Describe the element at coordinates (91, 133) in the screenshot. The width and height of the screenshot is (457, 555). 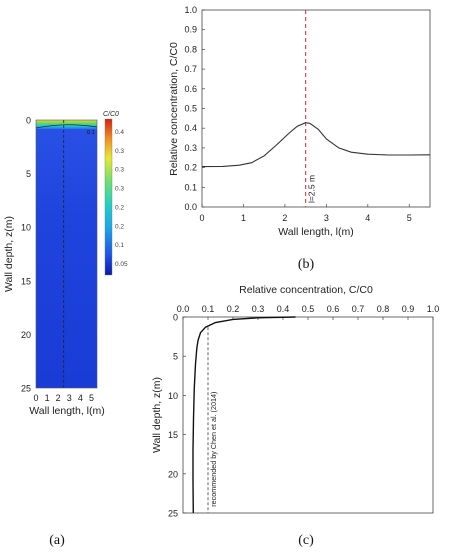
I see `heatmap-contour-label: 0.1` at that location.